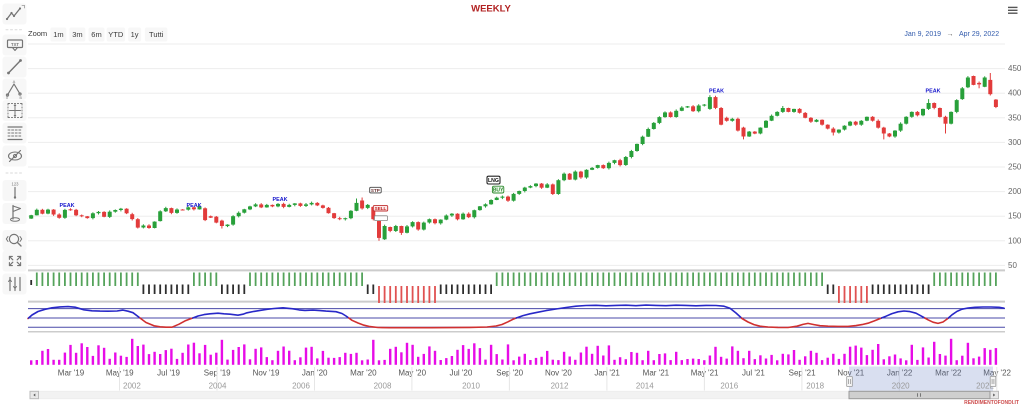 This screenshot has width=1024, height=413. I want to click on svg-text: 350, so click(1015, 117).